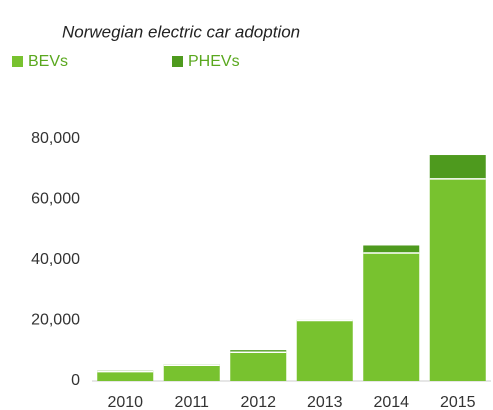  Describe the element at coordinates (458, 402) in the screenshot. I see `x-tick-label: 2015` at that location.